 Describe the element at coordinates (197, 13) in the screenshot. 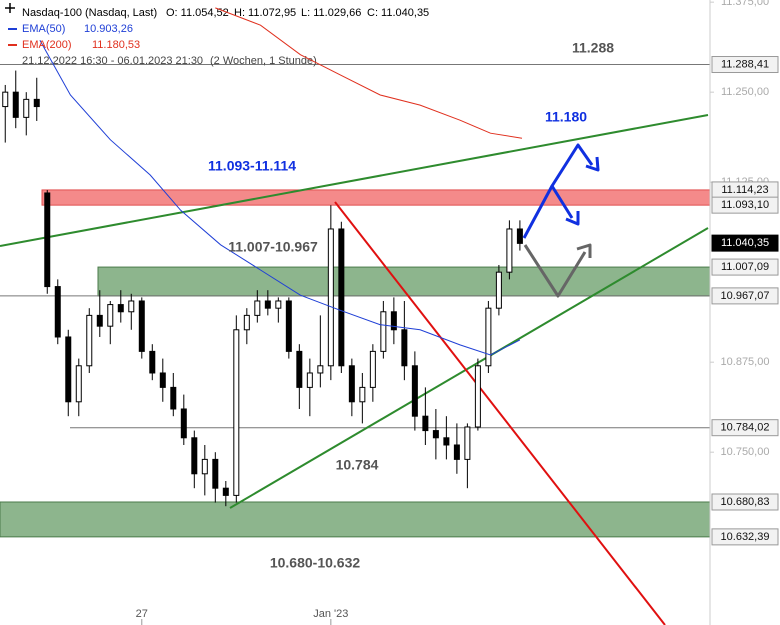

I see `legend-ohlc: O: 11.054,52` at that location.